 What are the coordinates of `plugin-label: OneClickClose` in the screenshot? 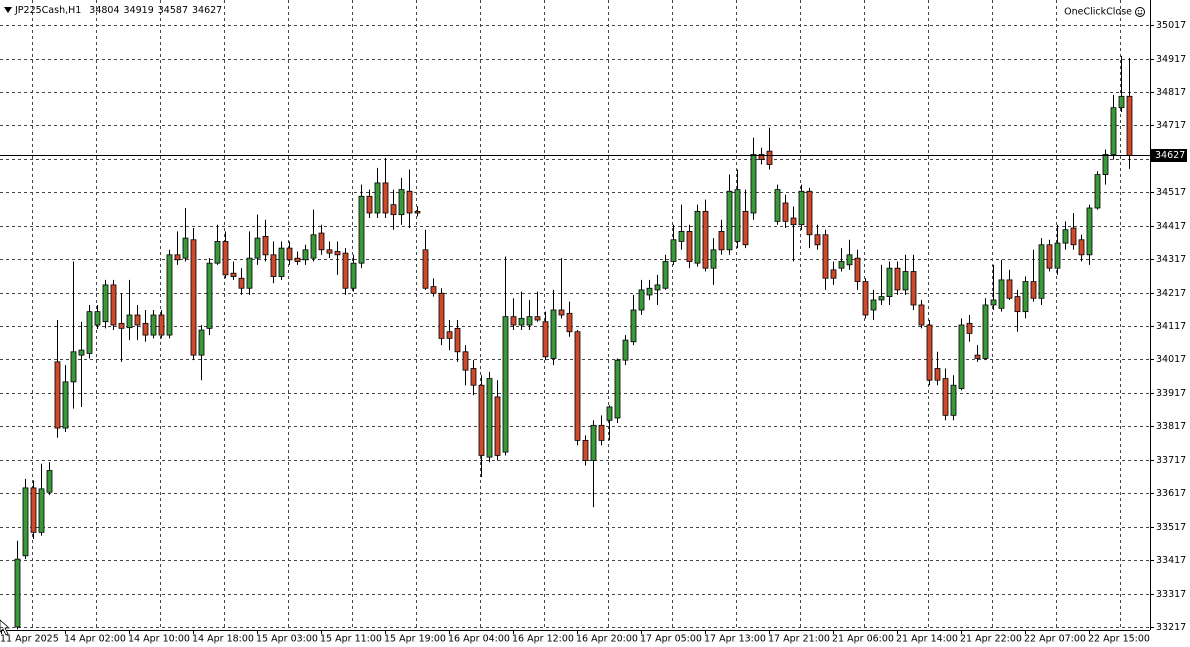 It's located at (1098, 12).